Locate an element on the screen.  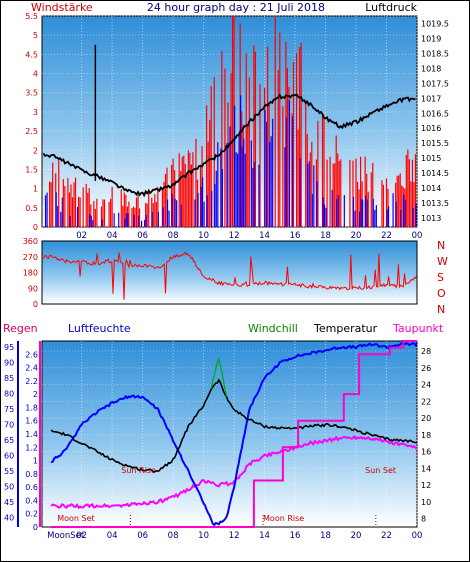
y-tick-label-wind: 4 is located at coordinates (35, 74).